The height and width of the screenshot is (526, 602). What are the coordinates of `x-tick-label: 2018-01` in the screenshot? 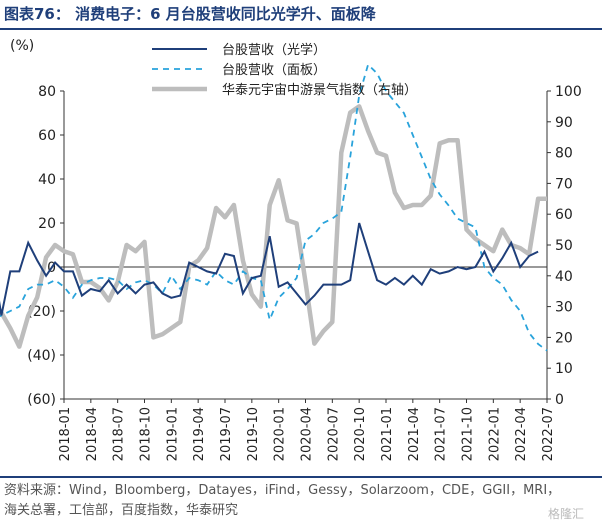 It's located at (65, 434).